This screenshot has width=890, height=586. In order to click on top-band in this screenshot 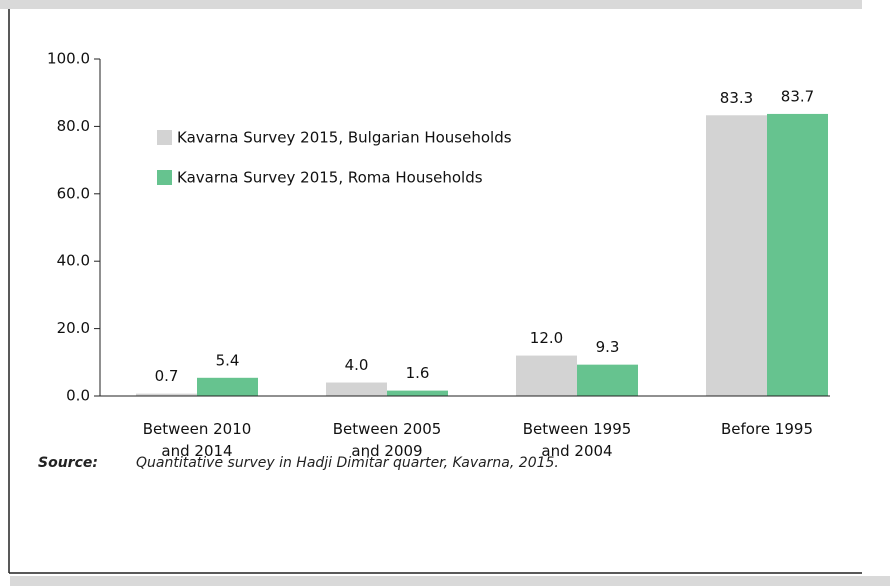, I will do `click(431, 4)`.